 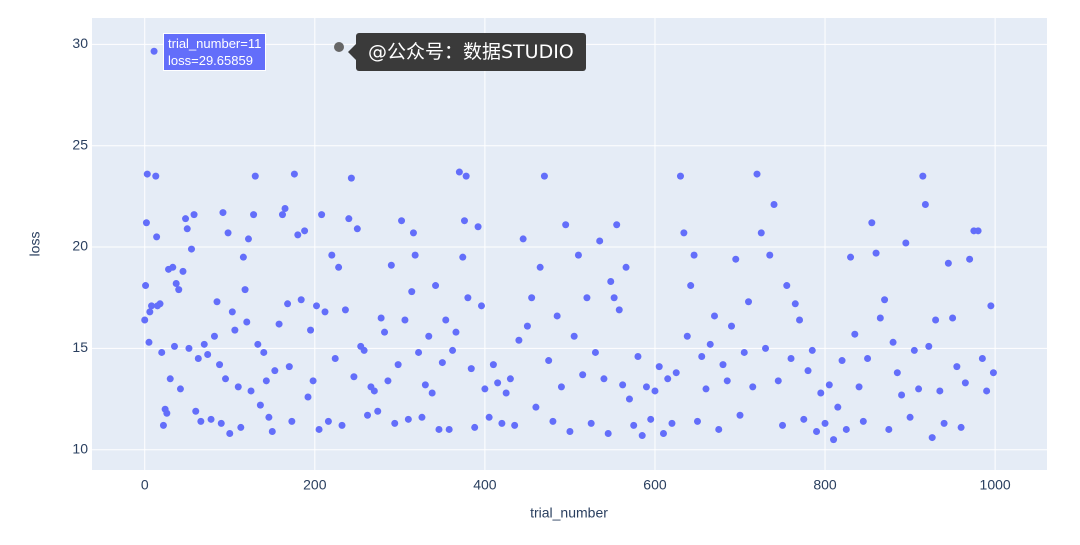 I want to click on hover-label: trial_number=11 loss=29.65859, so click(x=215, y=52).